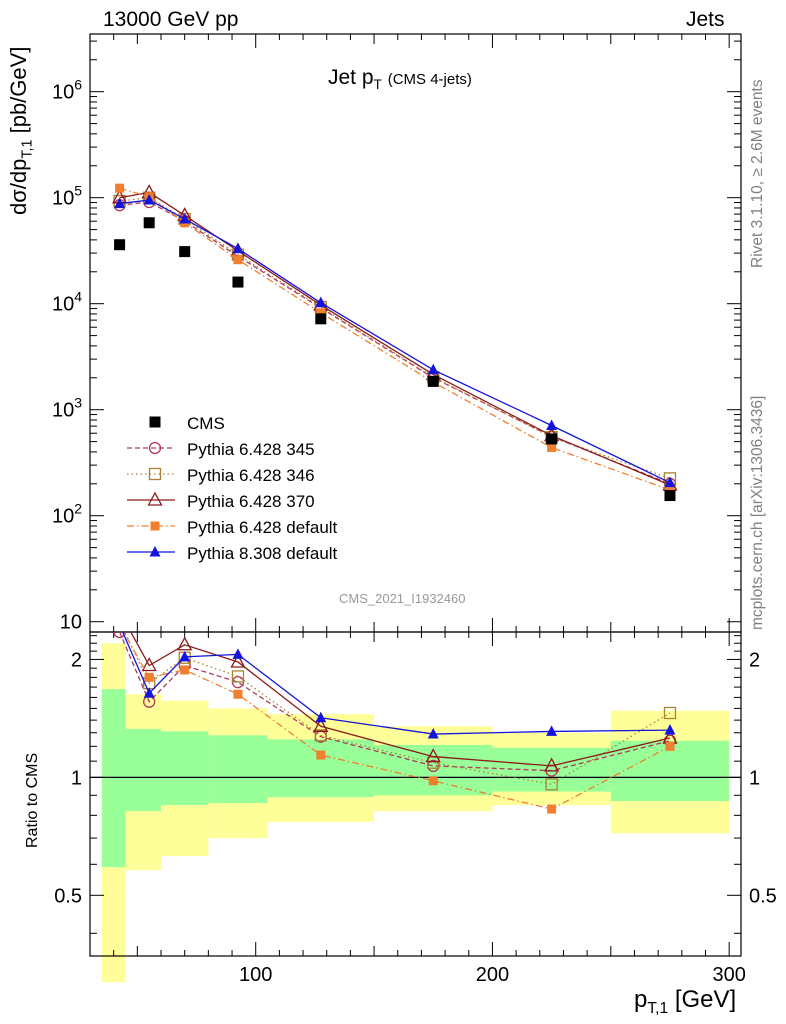 This screenshot has width=786, height=1024. I want to click on header-left: 13000 GeV pp, so click(171, 19).